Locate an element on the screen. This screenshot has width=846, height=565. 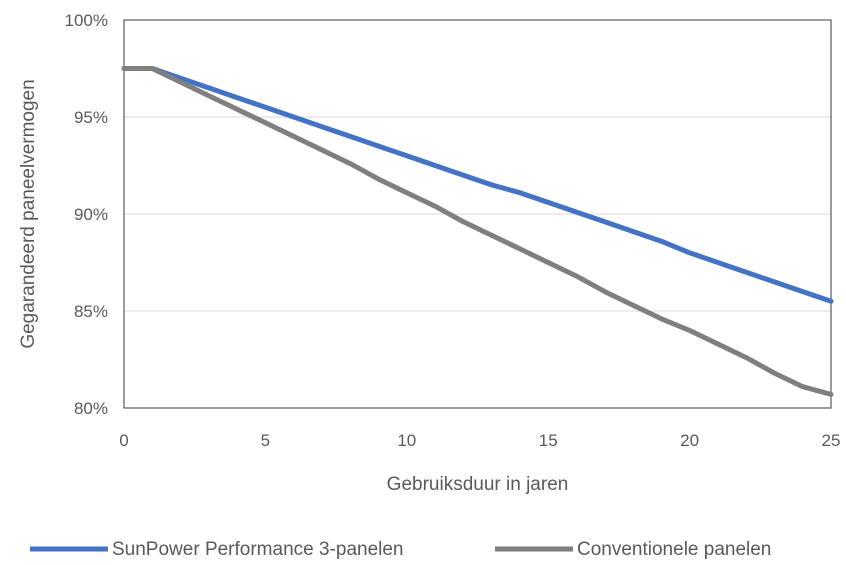
y-axis-tick-labels: 80% 85% 90% 95% 100% is located at coordinates (86, 214).